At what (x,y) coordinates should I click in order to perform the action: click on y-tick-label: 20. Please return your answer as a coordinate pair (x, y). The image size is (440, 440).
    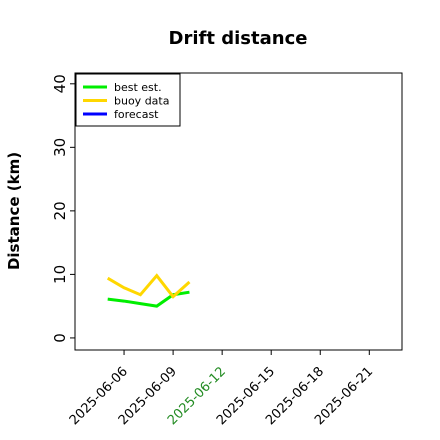
    Looking at the image, I should click on (60, 210).